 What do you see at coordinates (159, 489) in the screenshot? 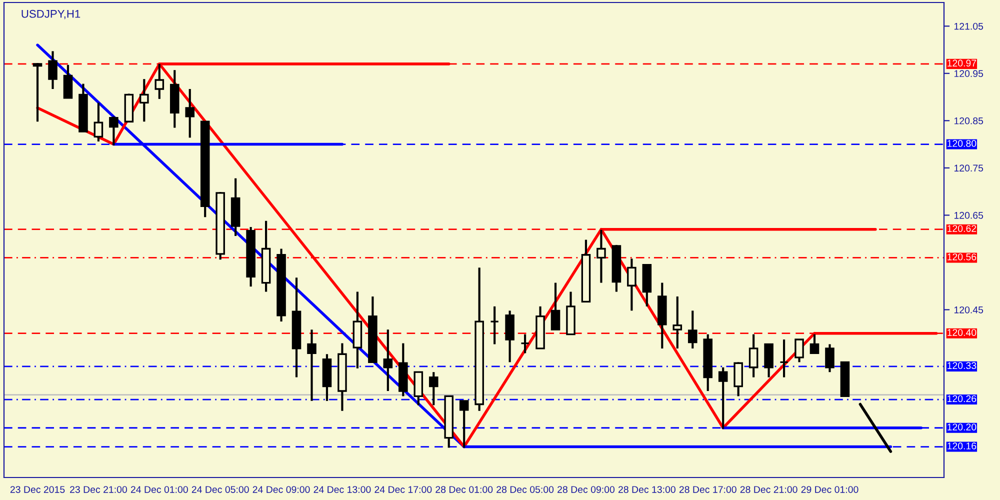
I see `x-tick-label: 24 Dec 01:00` at bounding box center [159, 489].